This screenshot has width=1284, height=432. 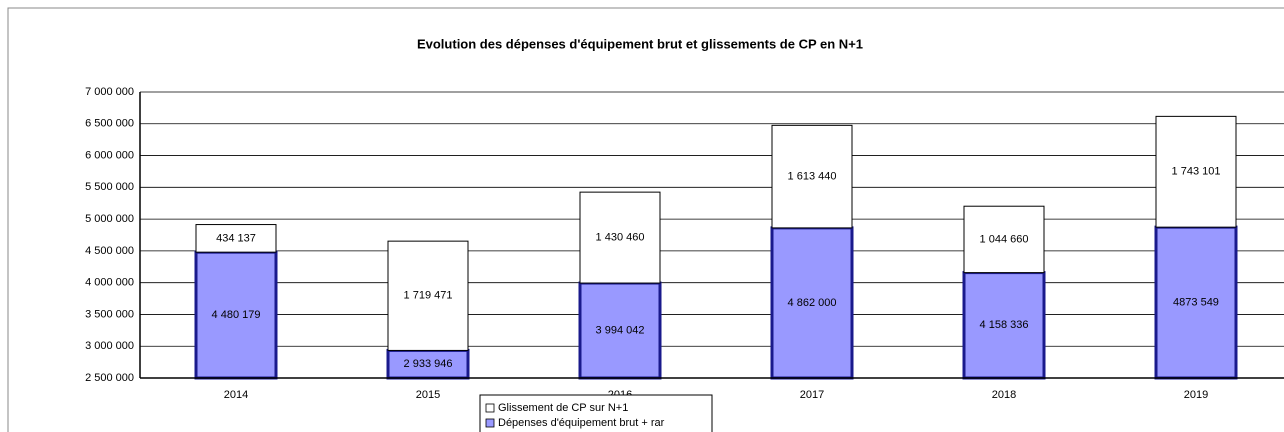 What do you see at coordinates (812, 303) in the screenshot?
I see `data-label: 4 862 000` at bounding box center [812, 303].